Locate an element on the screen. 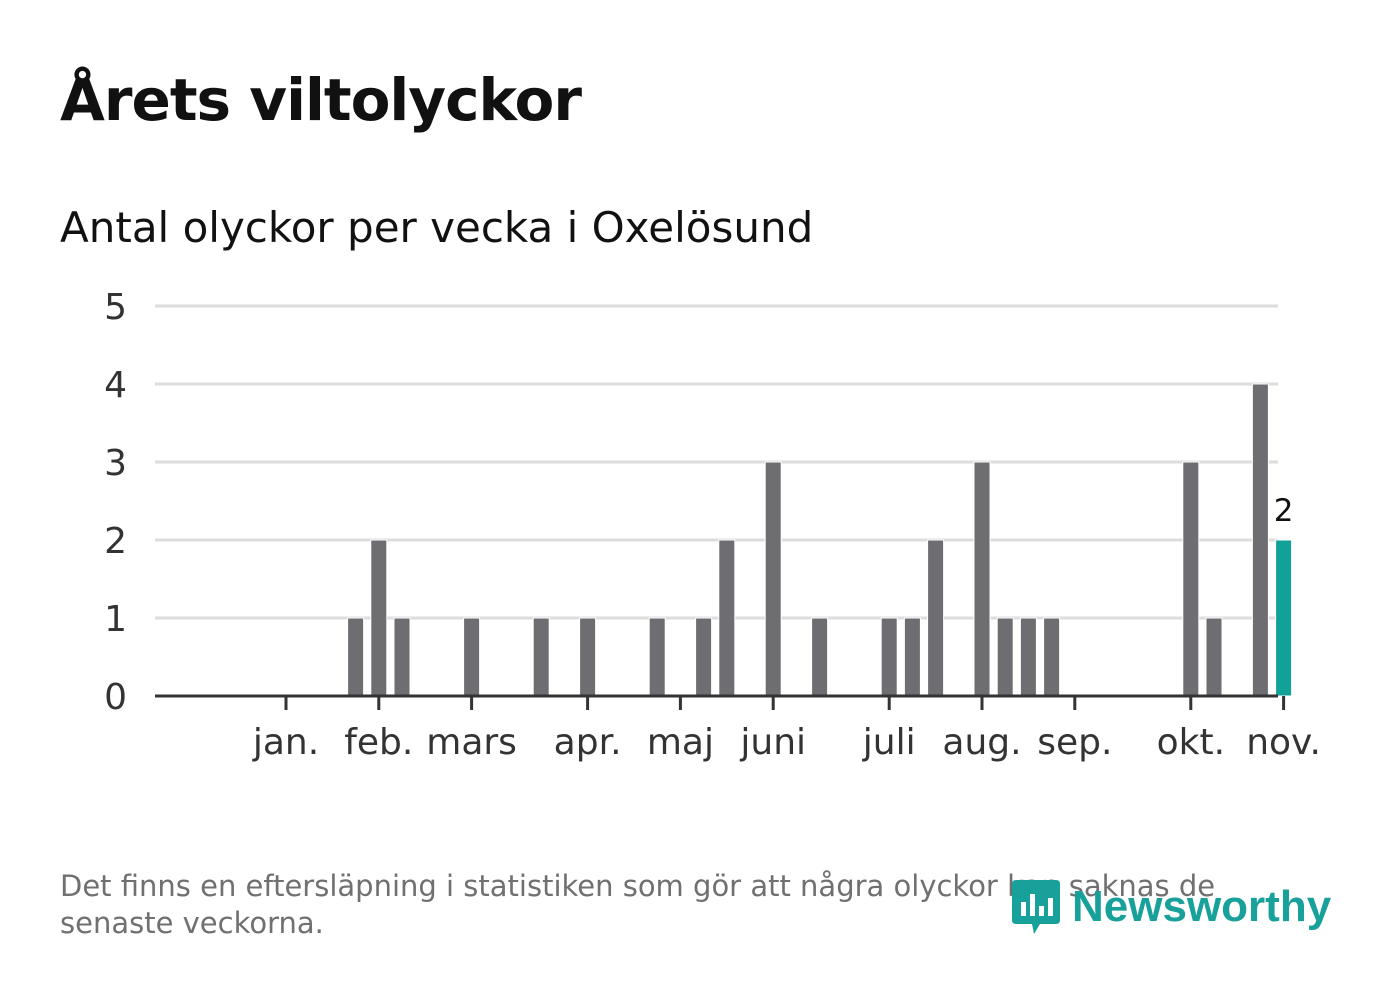 This screenshot has width=1382, height=999. x-tick-label-nov.: nov. is located at coordinates (1283, 742).